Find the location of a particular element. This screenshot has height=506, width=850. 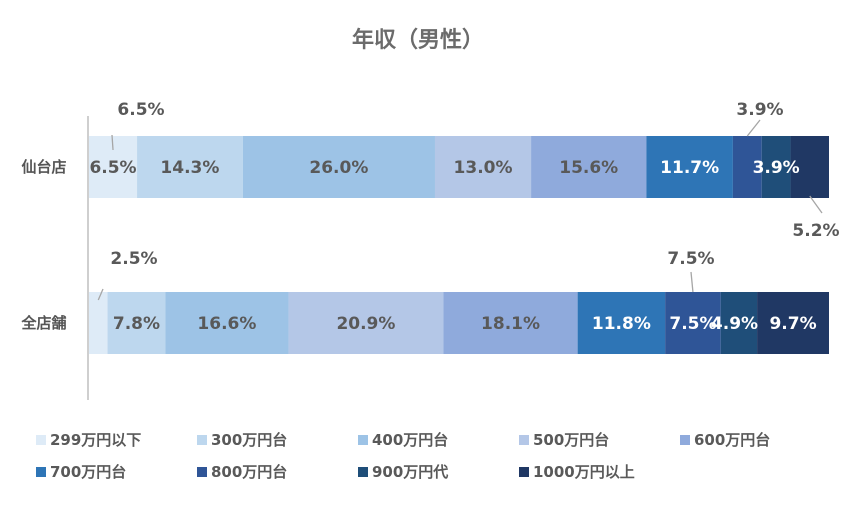

data-label: 7.8% is located at coordinates (136, 324).